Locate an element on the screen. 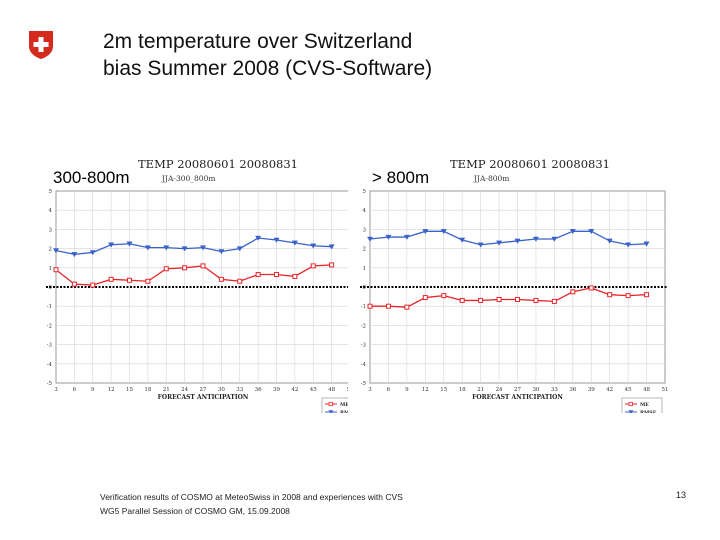 This screenshot has height=540, width=720. swiss-cross-icon is located at coordinates (41, 45).